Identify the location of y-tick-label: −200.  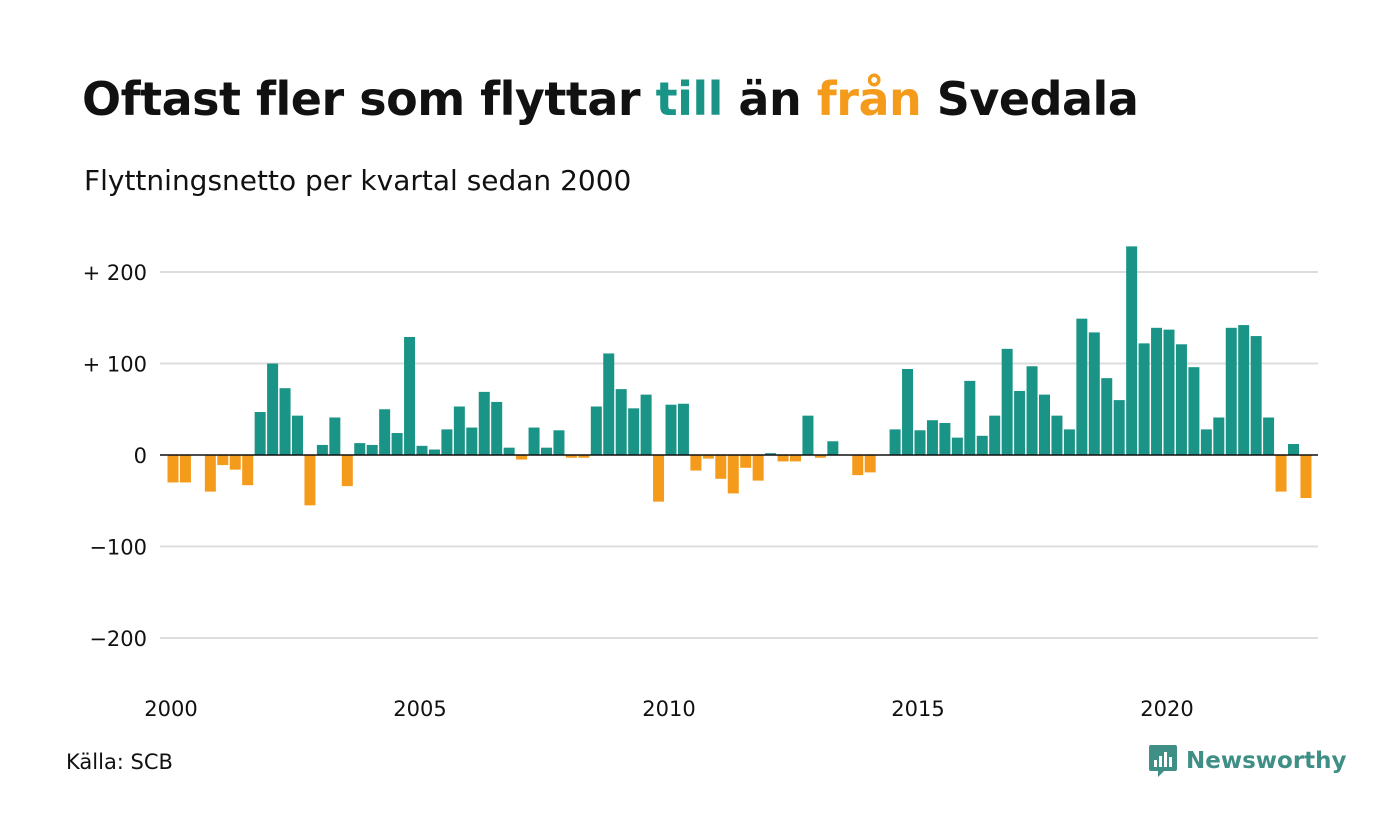
(118, 639).